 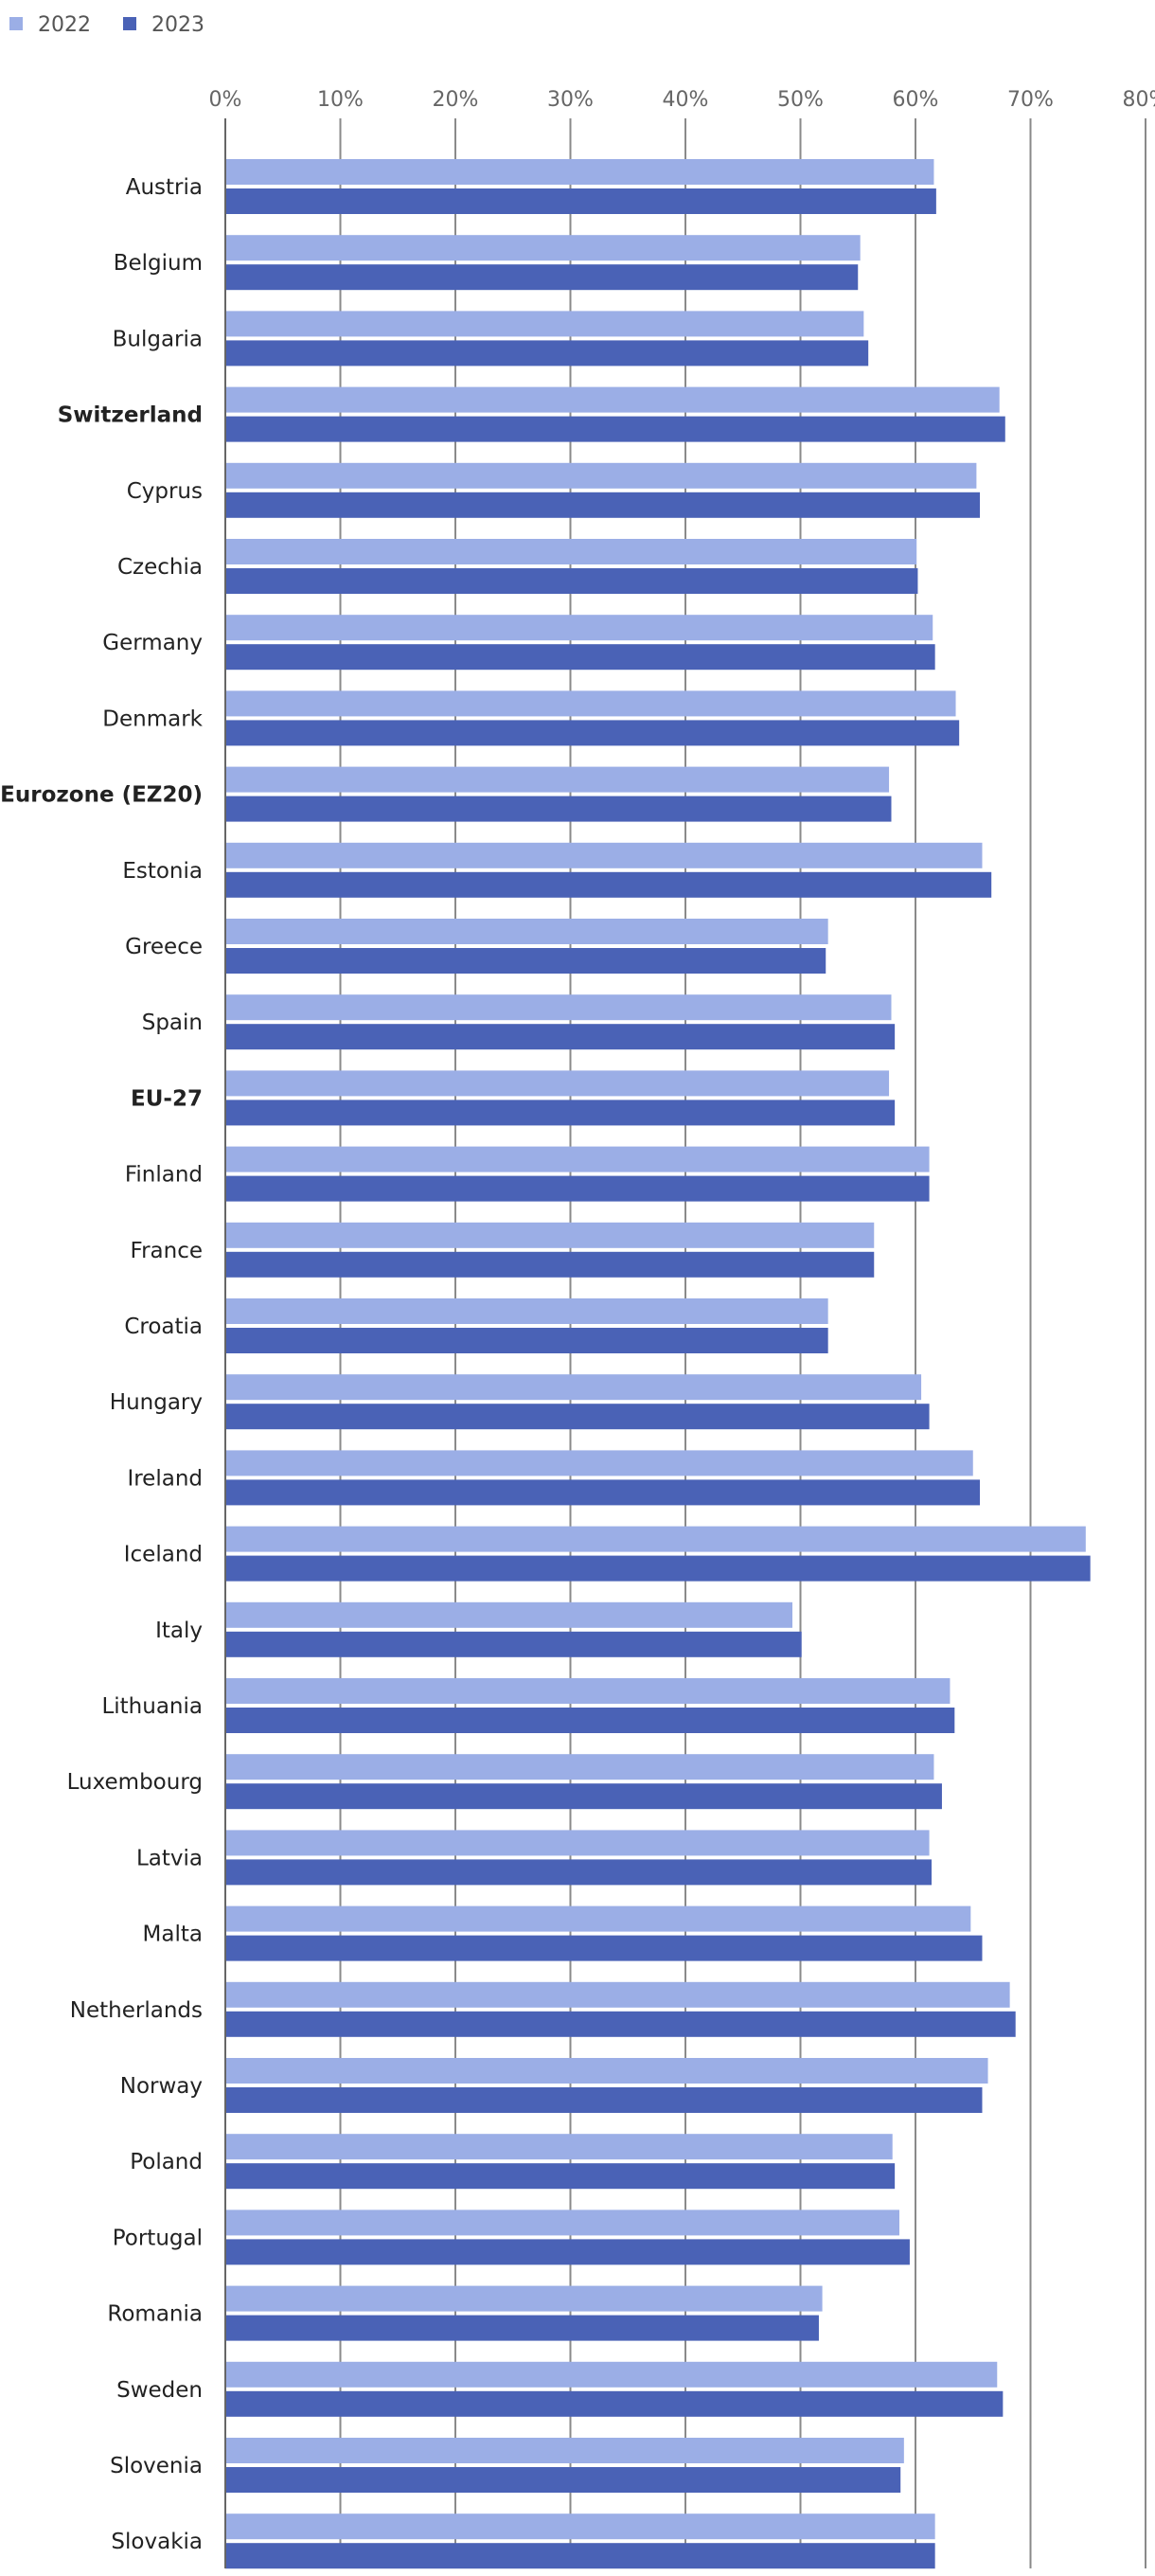 I want to click on category-label: Slovakia, so click(x=157, y=2542).